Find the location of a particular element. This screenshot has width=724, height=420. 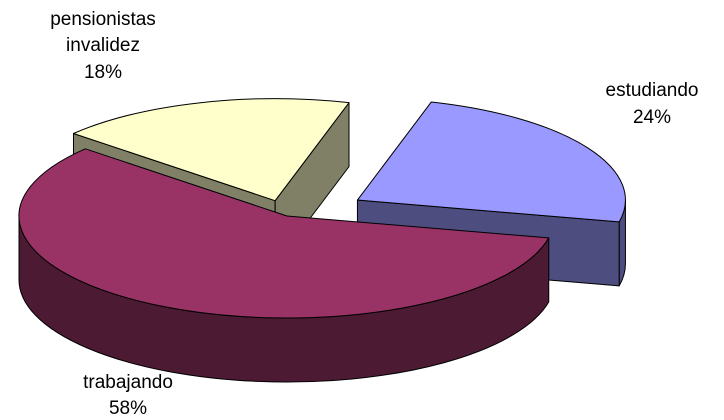

slice-label-pensionistas: pensionistas is located at coordinates (103, 19).